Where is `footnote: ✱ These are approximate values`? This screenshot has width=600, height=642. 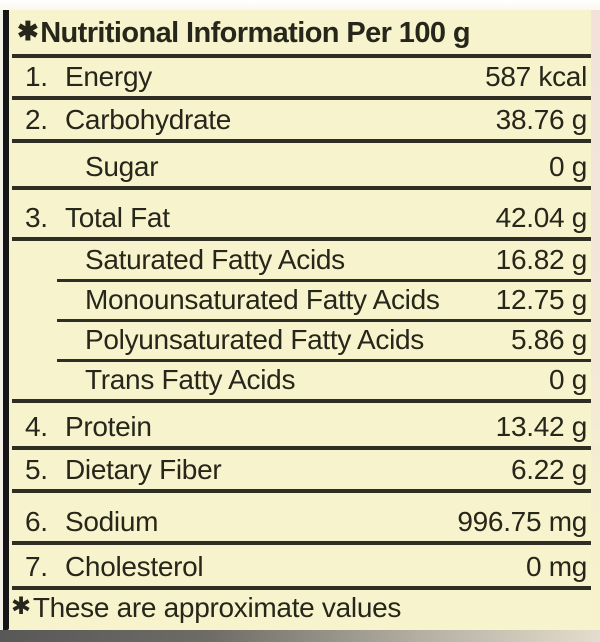
footnote: ✱ These are approximate values is located at coordinates (300, 610).